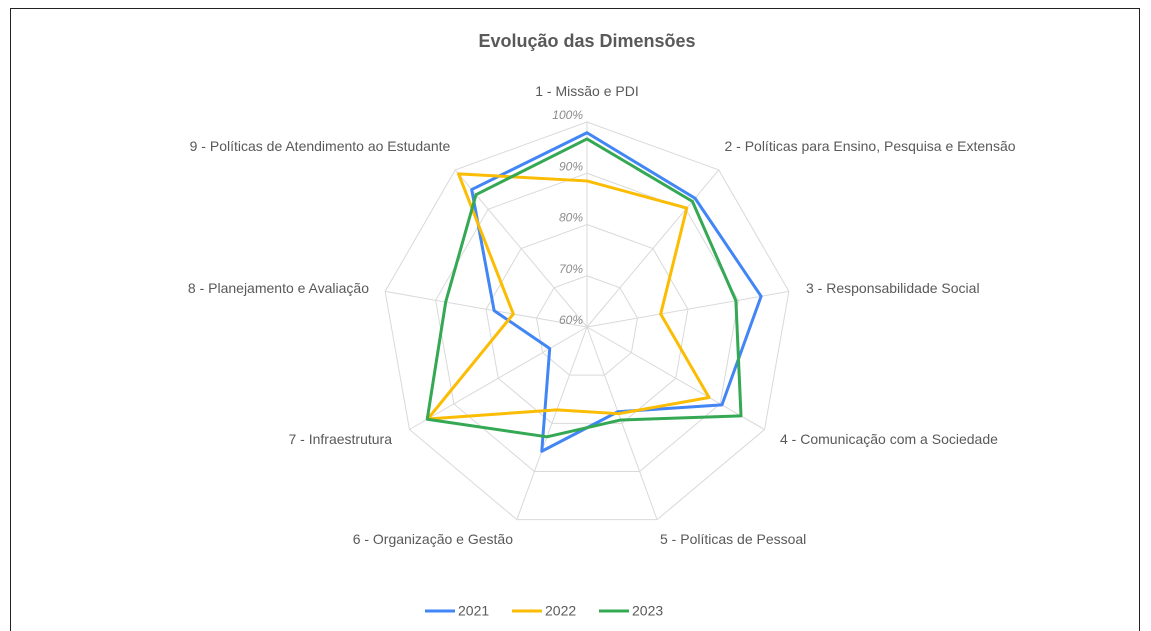 This screenshot has height=631, width=1151. I want to click on legend-label: 2021, so click(473, 611).